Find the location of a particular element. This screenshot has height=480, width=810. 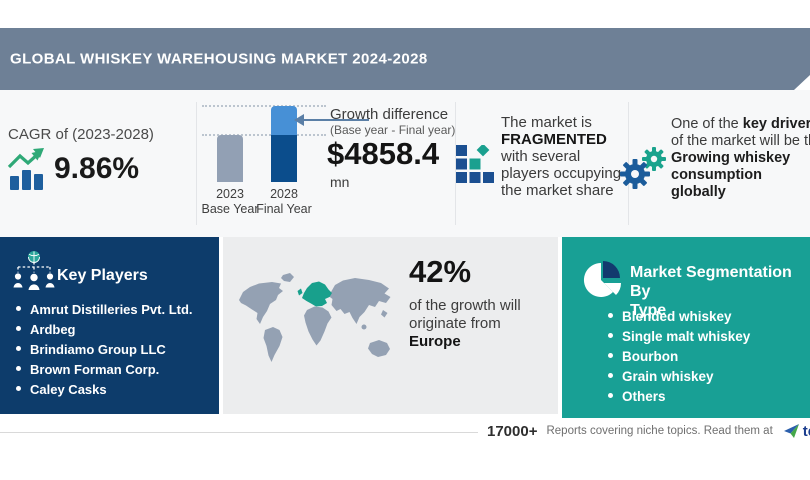

list-item: Caley Casks is located at coordinates (104, 390).